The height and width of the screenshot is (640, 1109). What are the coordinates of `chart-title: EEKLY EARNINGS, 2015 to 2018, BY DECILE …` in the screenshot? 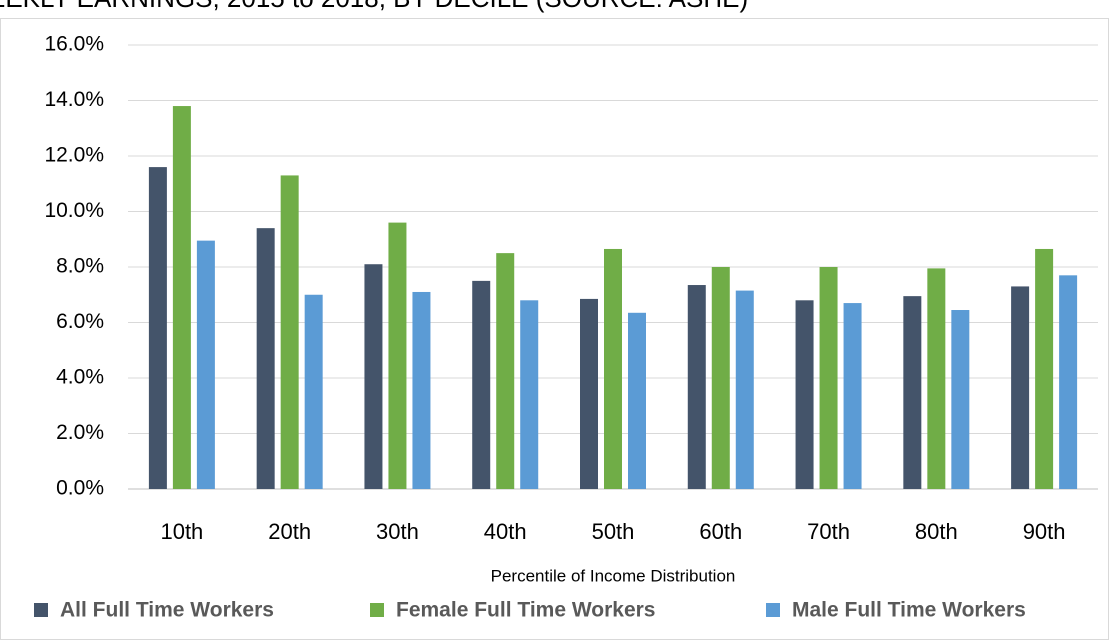 It's located at (374, 6).